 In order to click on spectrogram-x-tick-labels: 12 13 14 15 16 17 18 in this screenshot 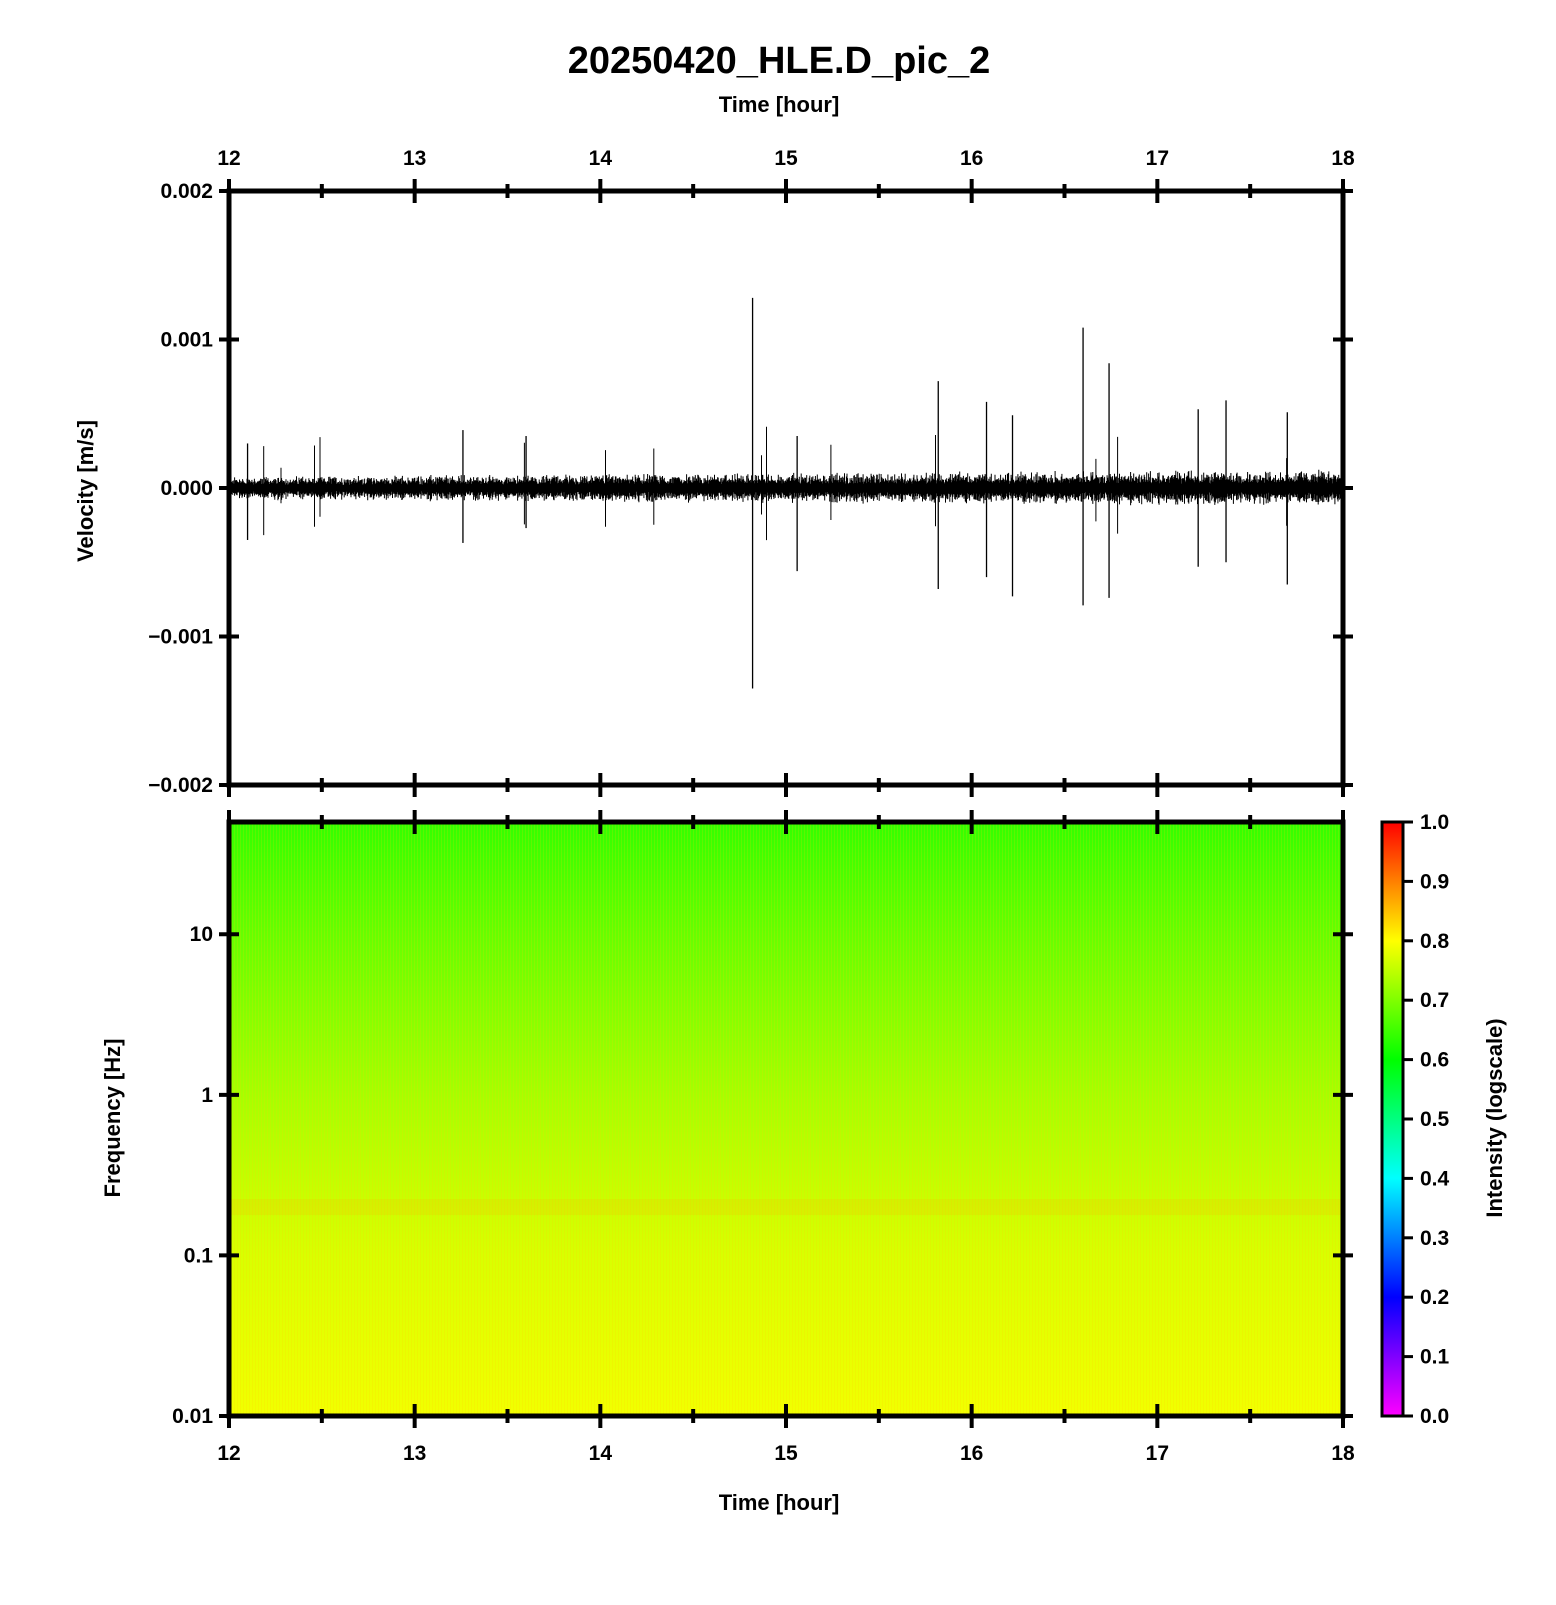, I will do `click(786, 1453)`.